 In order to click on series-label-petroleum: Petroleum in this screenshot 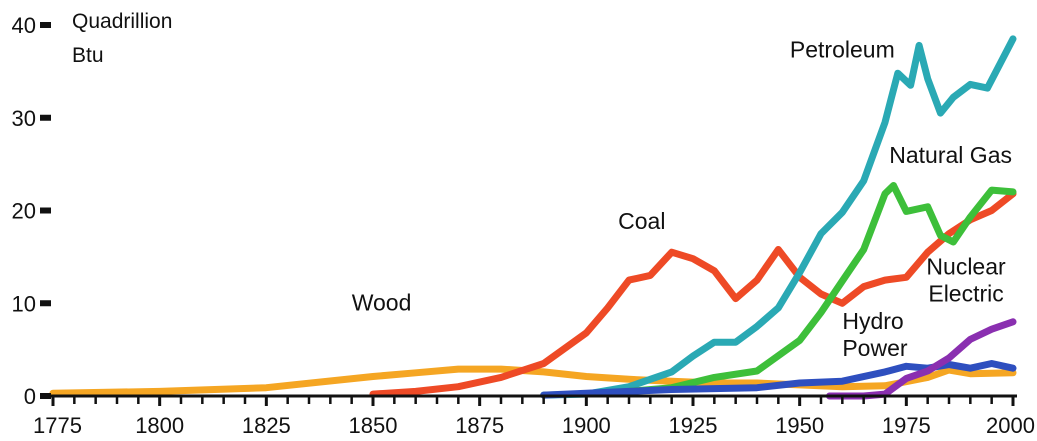, I will do `click(842, 49)`.